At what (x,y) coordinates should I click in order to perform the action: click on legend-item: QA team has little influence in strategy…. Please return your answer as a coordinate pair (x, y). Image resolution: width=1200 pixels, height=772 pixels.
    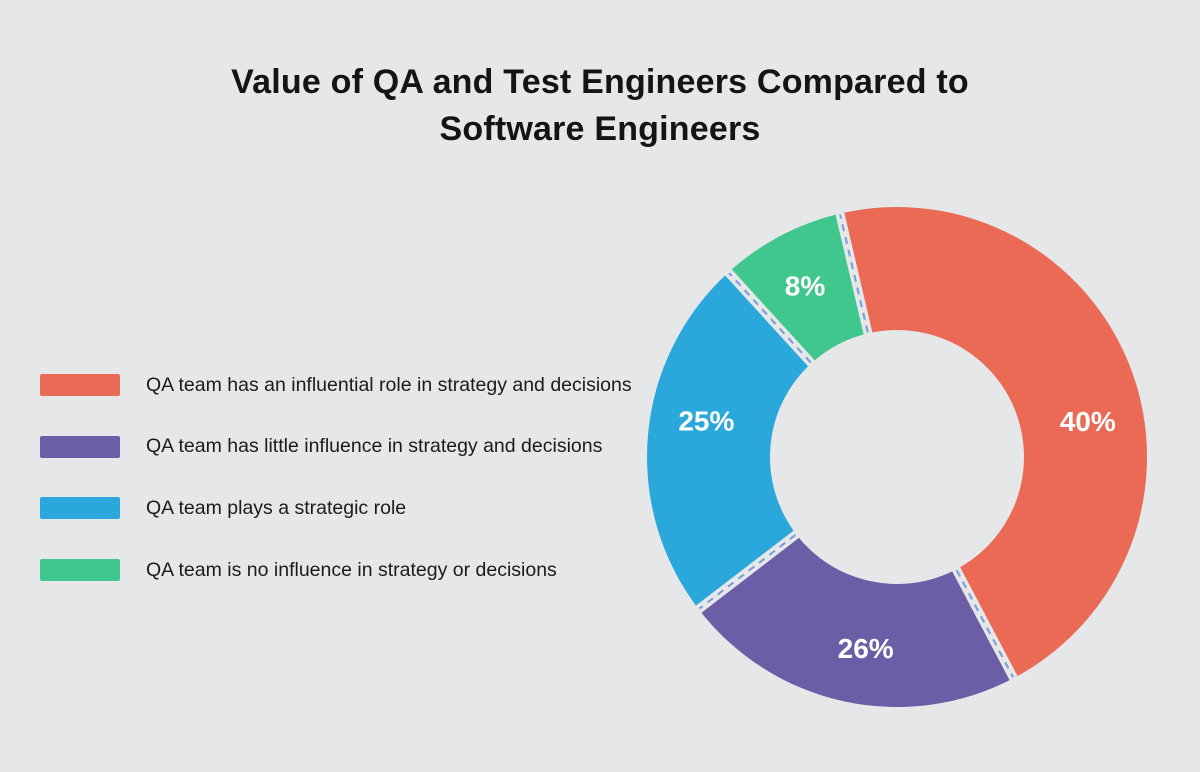
    Looking at the image, I should click on (336, 446).